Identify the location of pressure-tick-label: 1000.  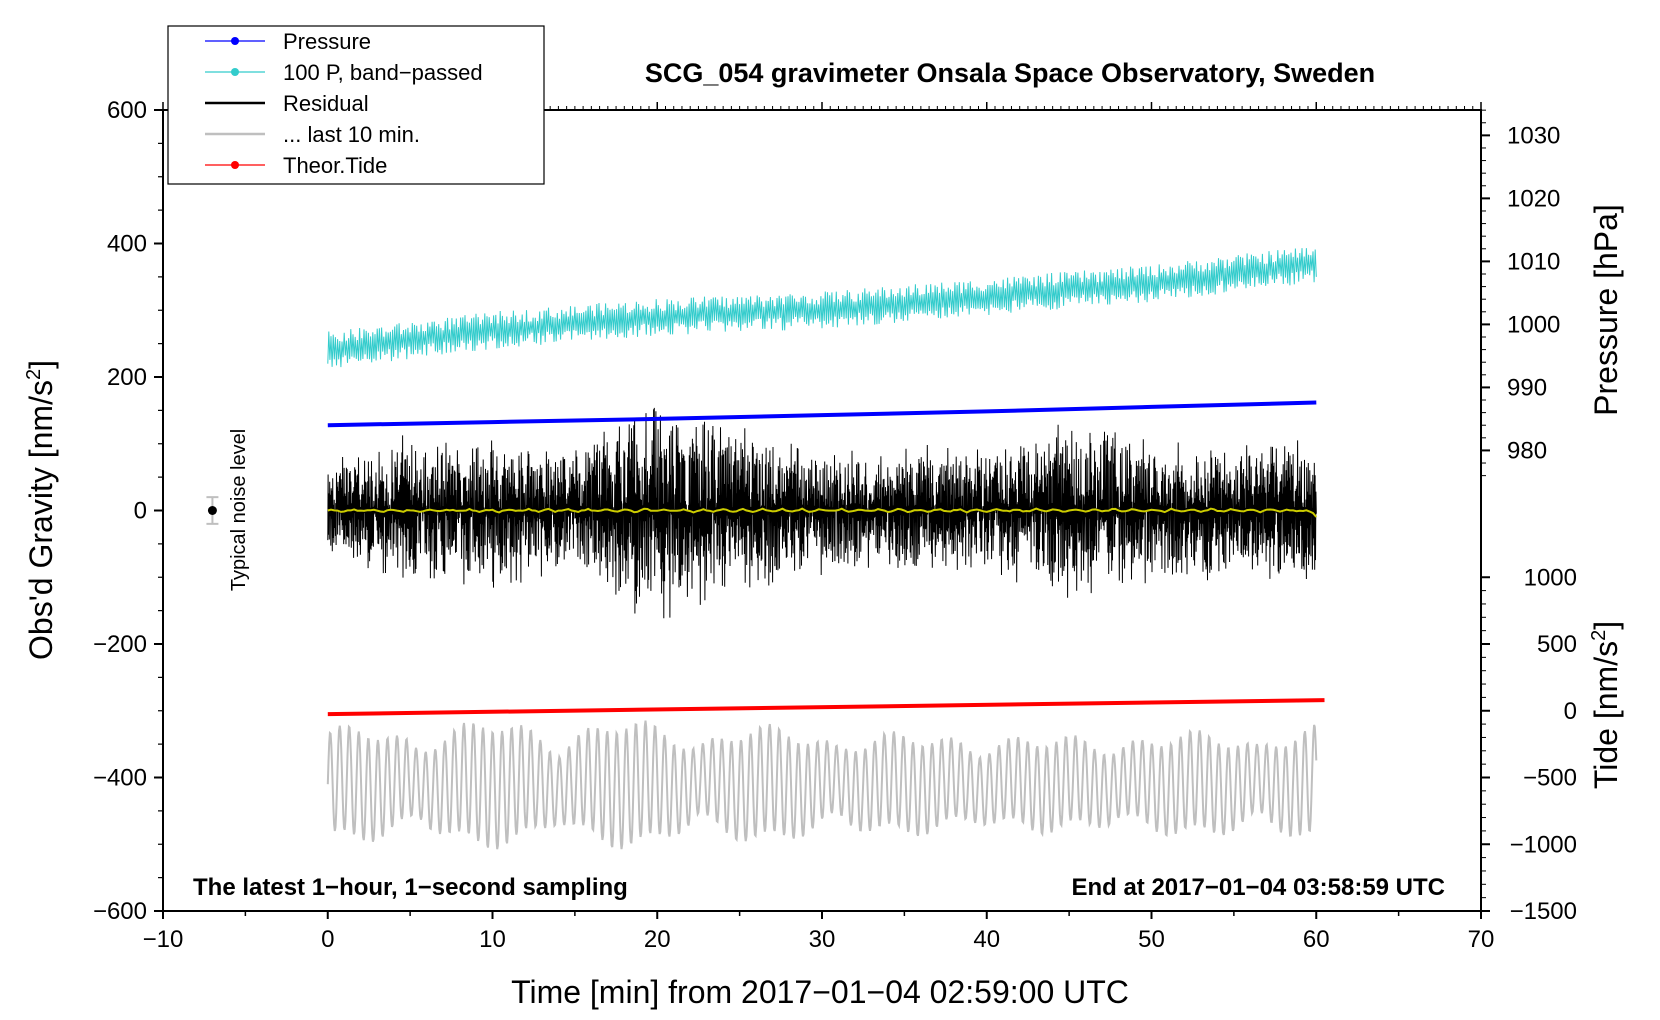
(1533, 324).